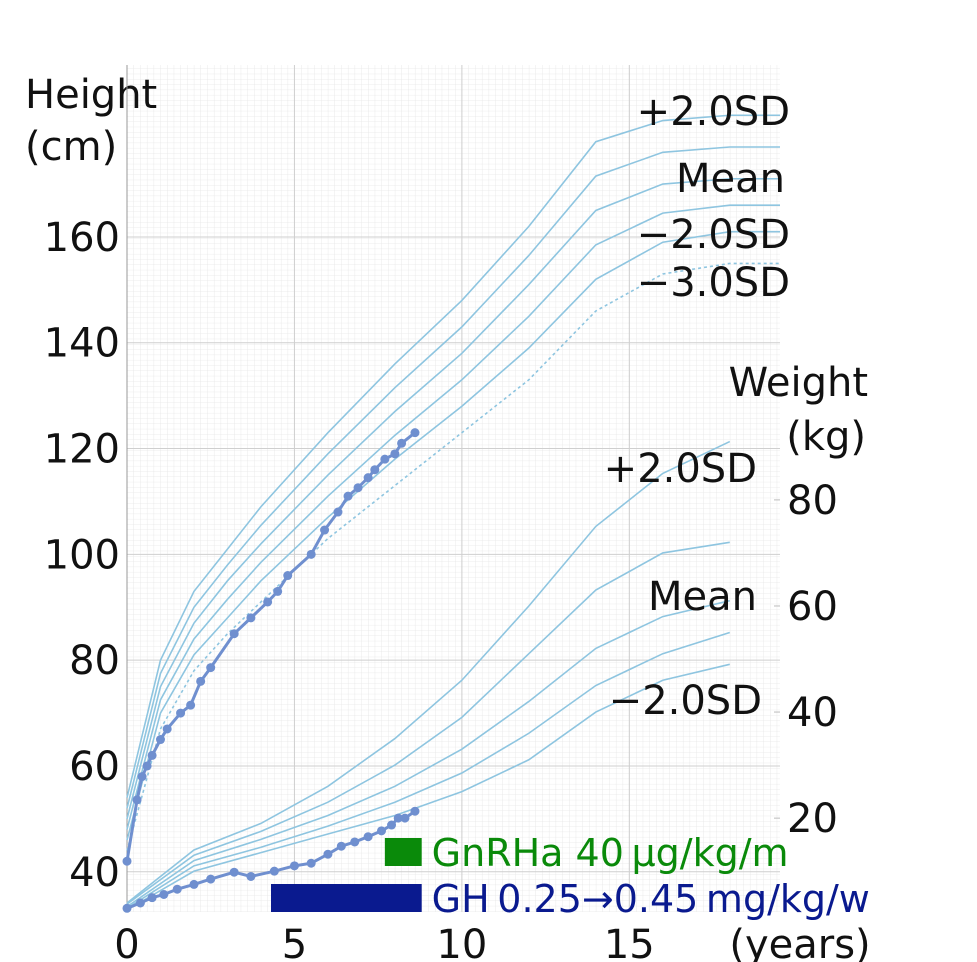  Describe the element at coordinates (610, 853) in the screenshot. I see `treatment-label: GnRHa 40 μg/kg/m` at that location.